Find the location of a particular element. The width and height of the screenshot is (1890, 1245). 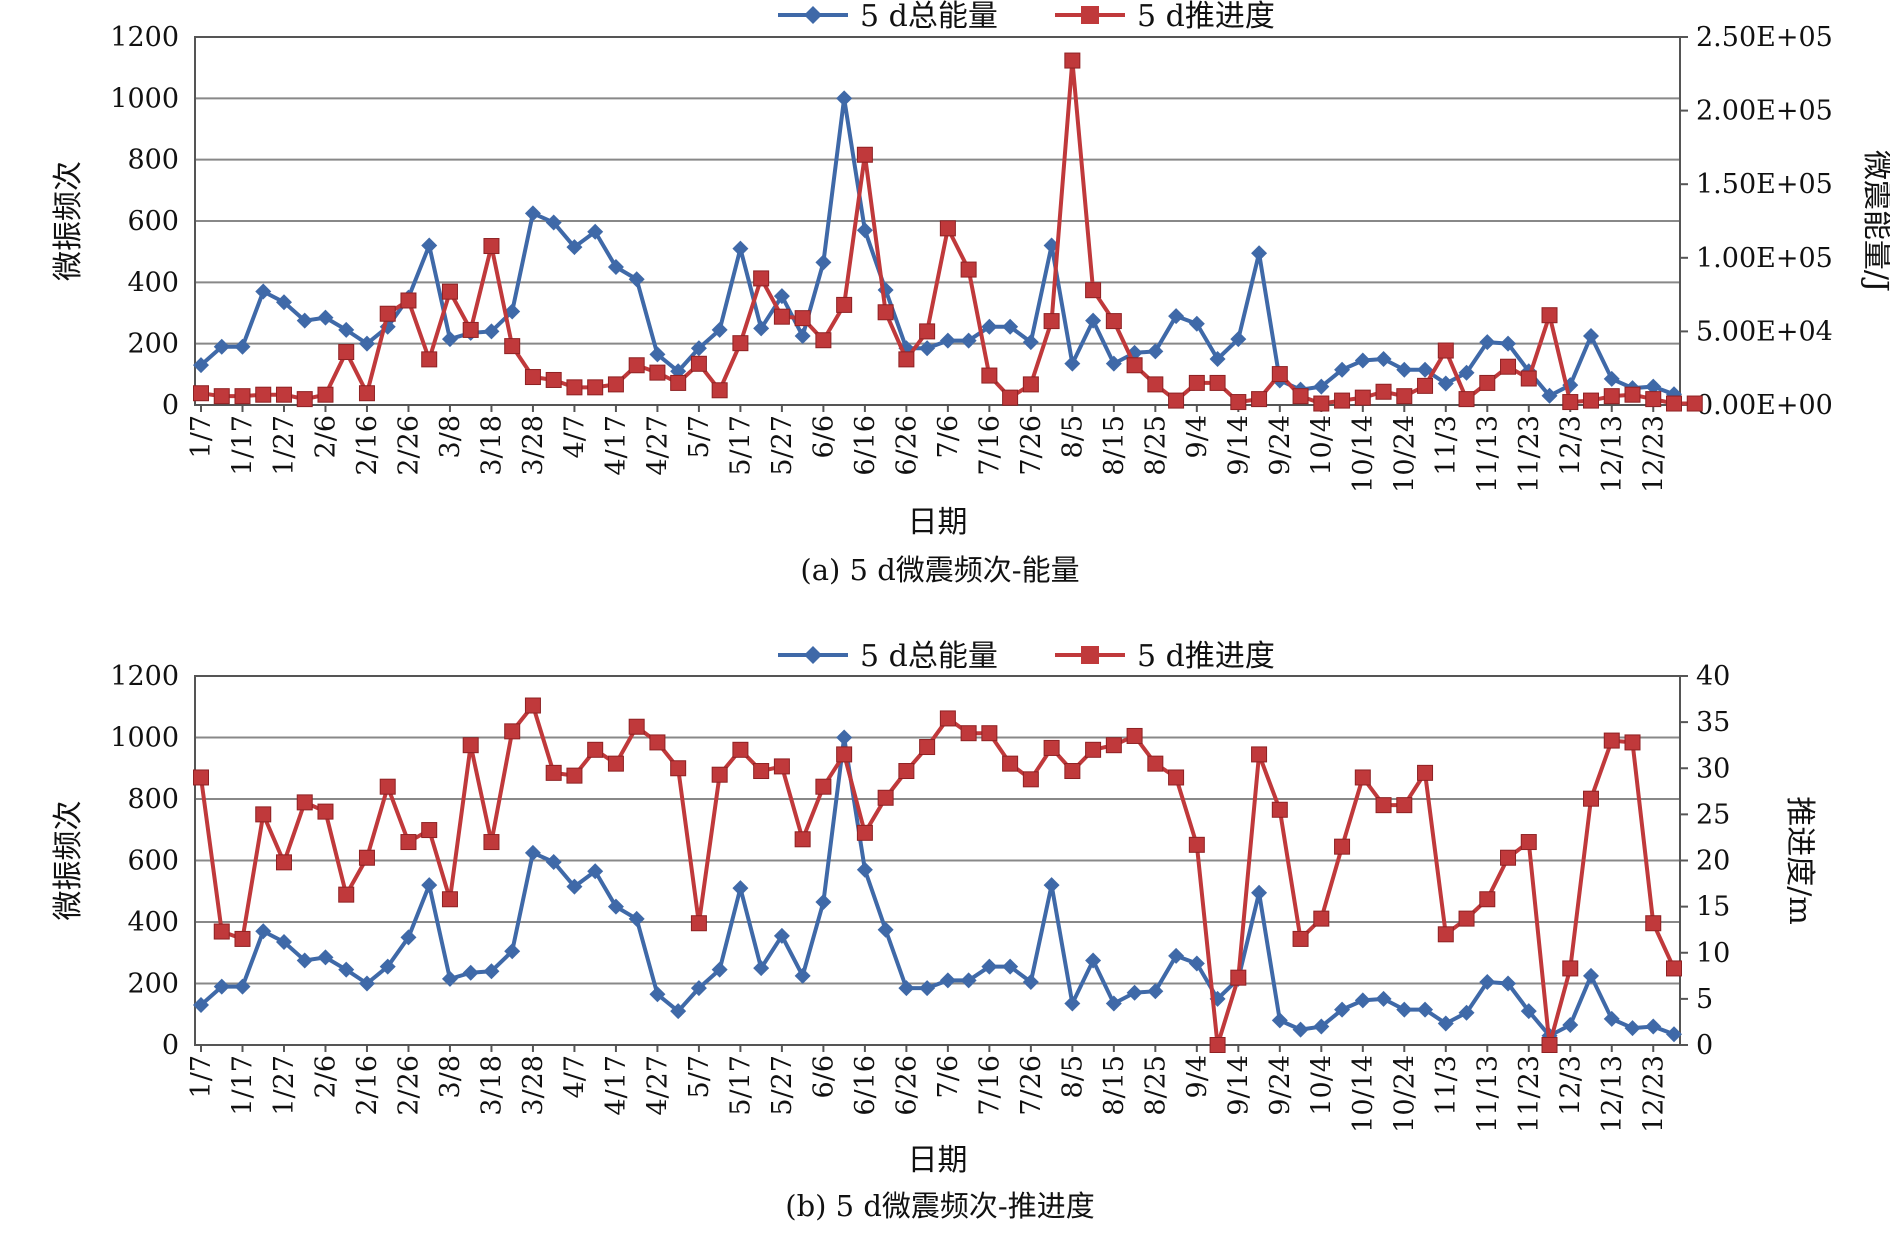

legend-label: 5 d推进度 is located at coordinates (1206, 17).